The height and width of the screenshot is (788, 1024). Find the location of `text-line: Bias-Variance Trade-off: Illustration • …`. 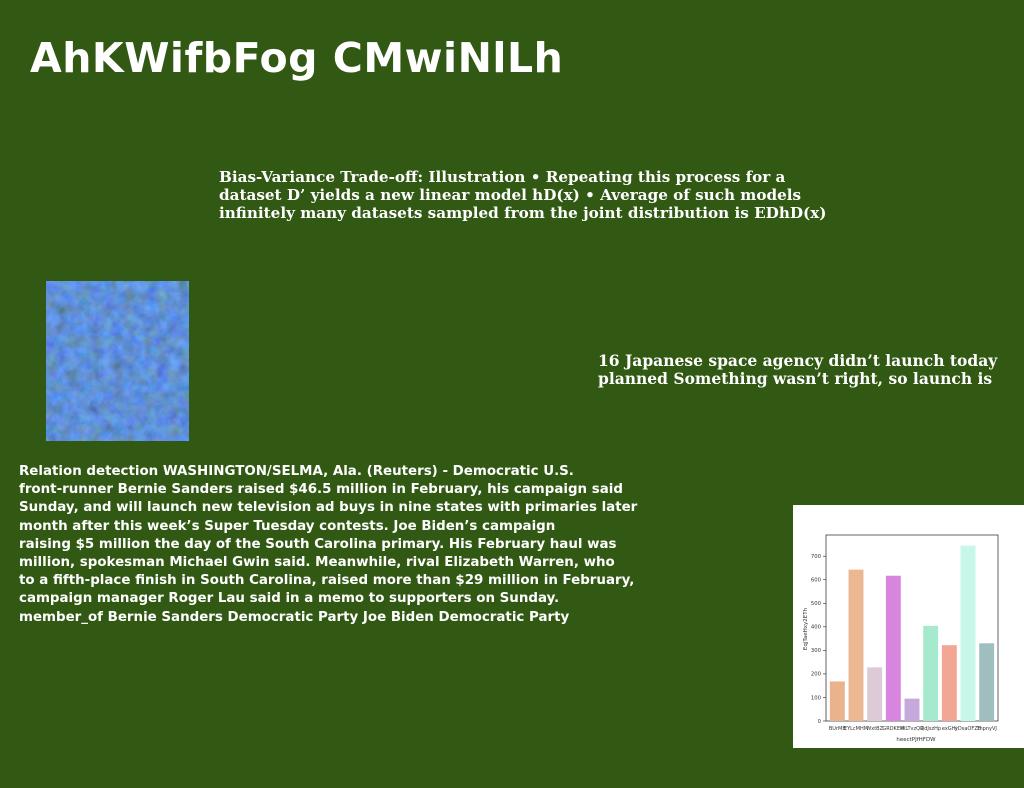

text-line: Bias-Variance Trade-off: Illustration • … is located at coordinates (502, 177).